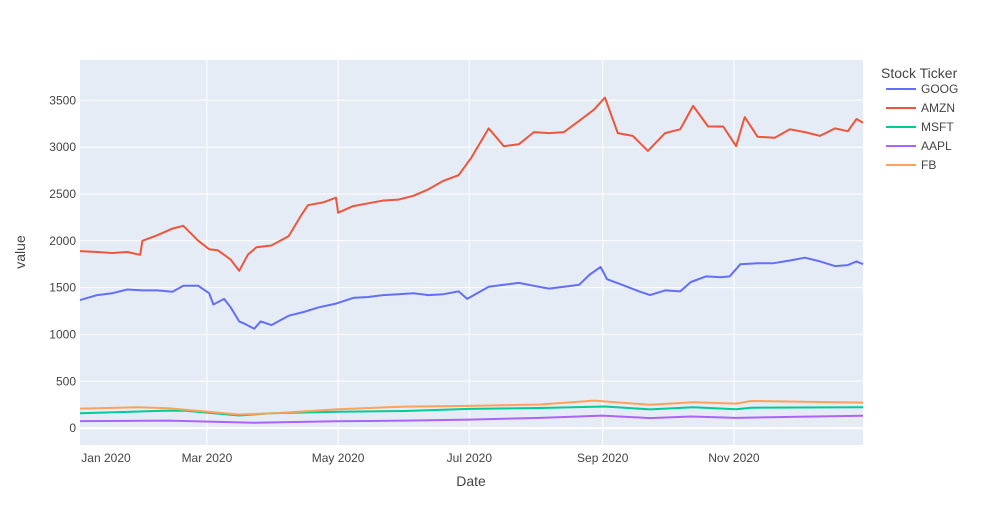  Describe the element at coordinates (106, 458) in the screenshot. I see `x-tick-label: Jan 2020` at that location.